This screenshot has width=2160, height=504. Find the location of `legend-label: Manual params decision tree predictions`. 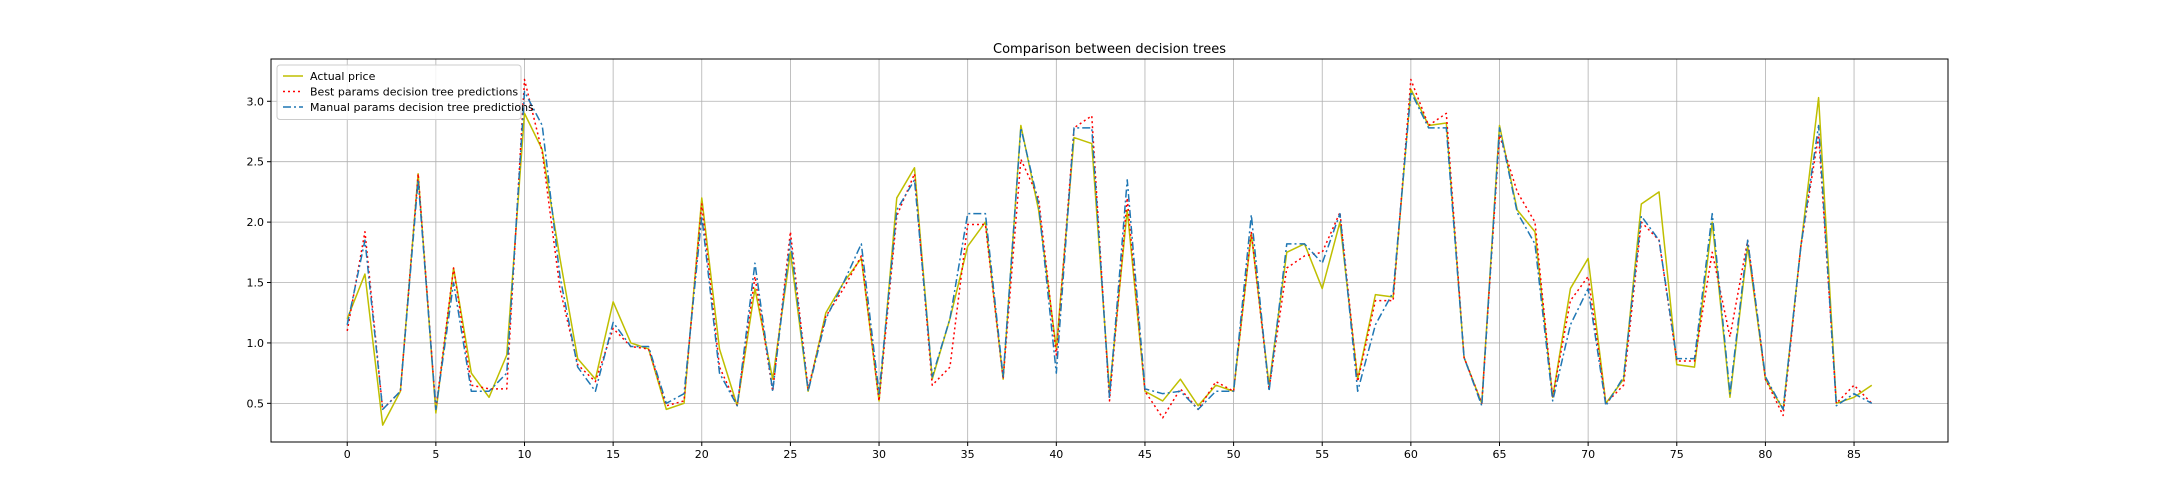

legend-label: Manual params decision tree predictions is located at coordinates (422, 107).